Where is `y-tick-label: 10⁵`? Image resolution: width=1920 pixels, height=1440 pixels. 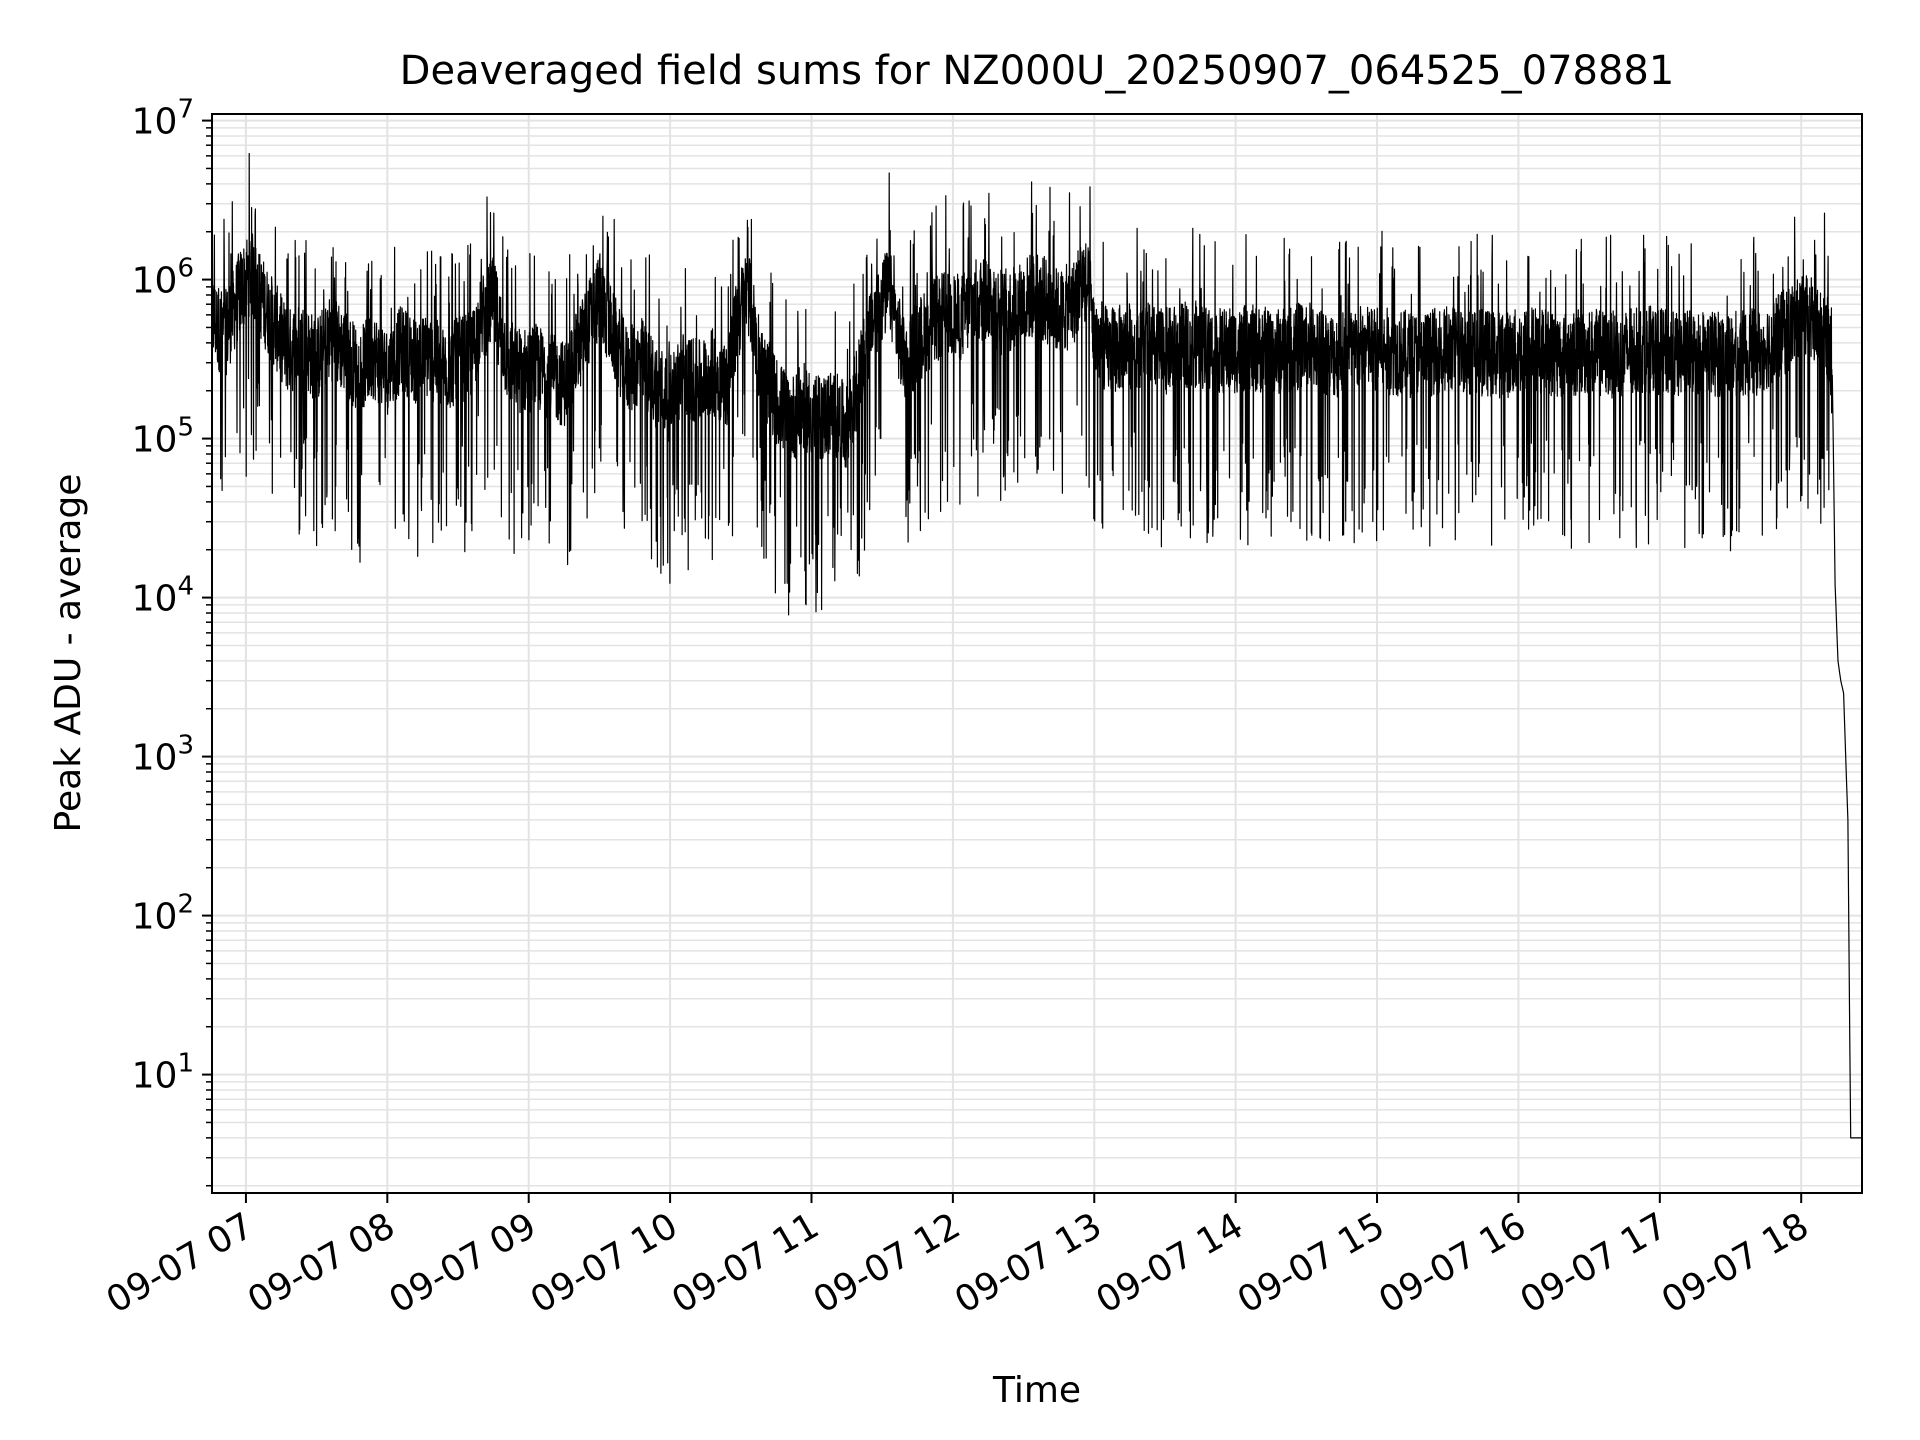 y-tick-label: 10⁵ is located at coordinates (163, 437).